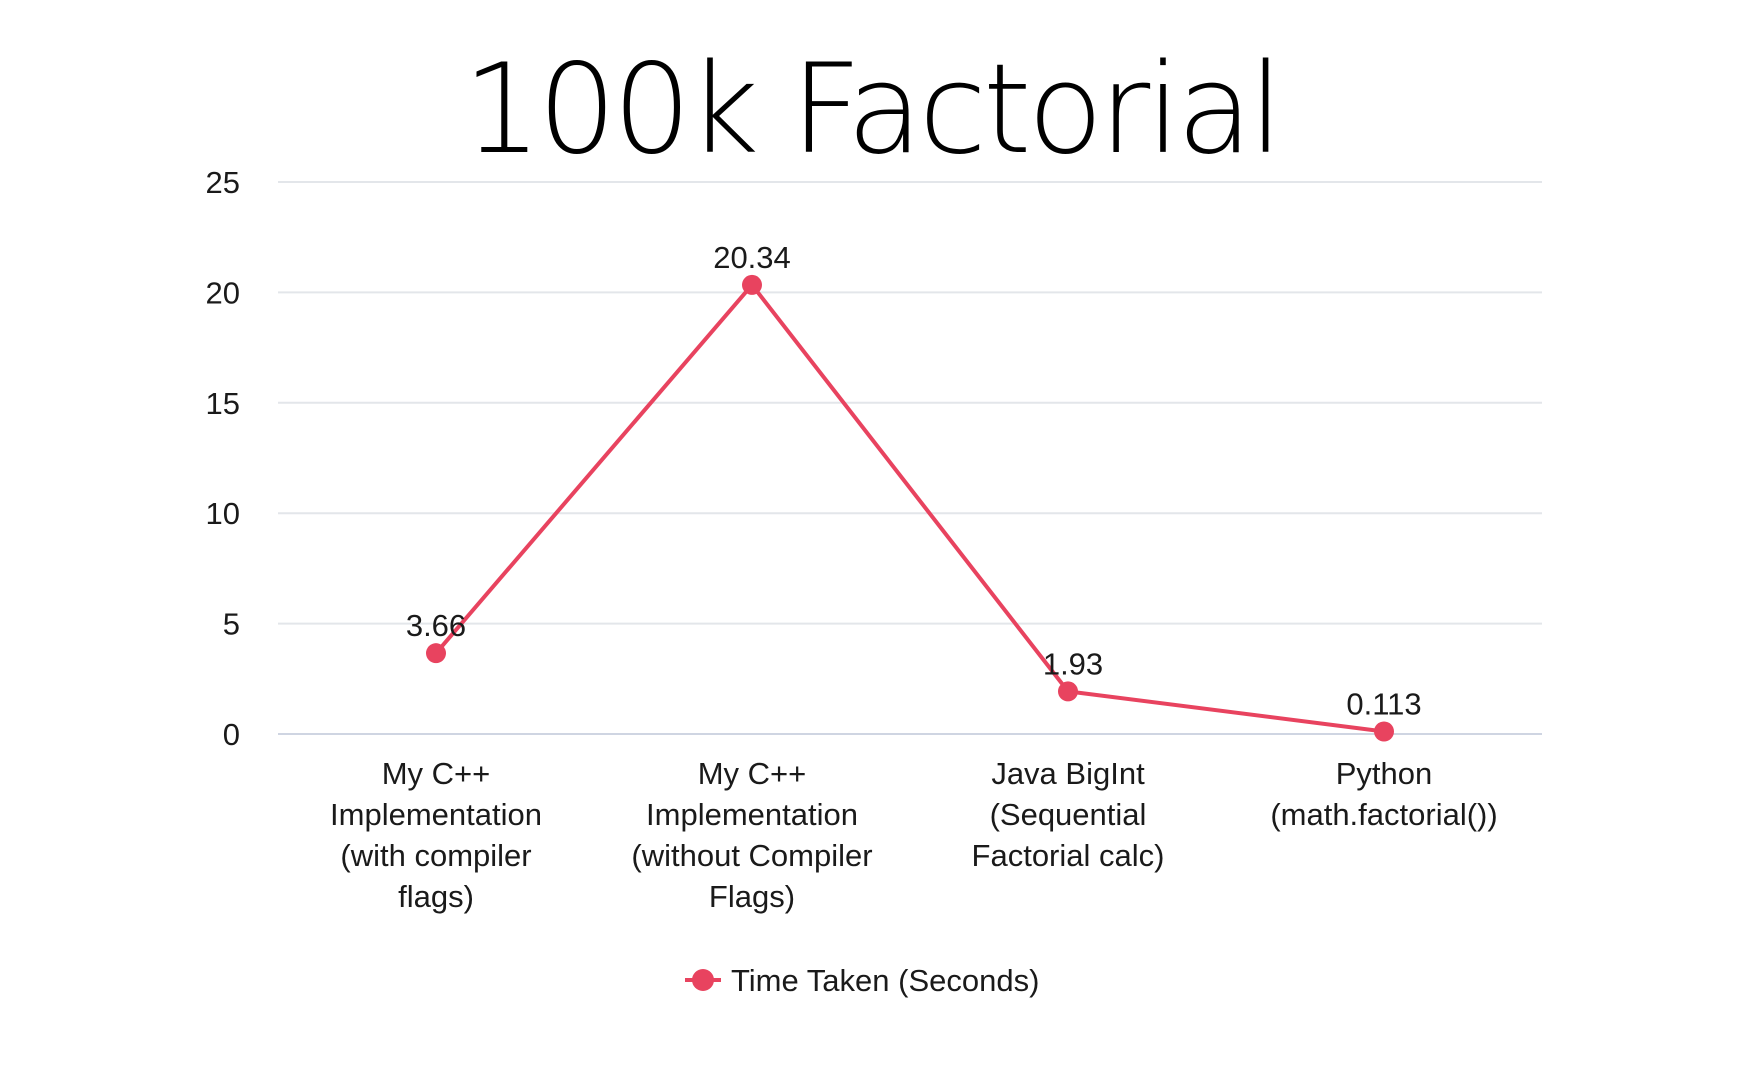 This screenshot has height=1080, width=1742. What do you see at coordinates (885, 980) in the screenshot?
I see `legend-label: Time Taken (Seconds)` at bounding box center [885, 980].